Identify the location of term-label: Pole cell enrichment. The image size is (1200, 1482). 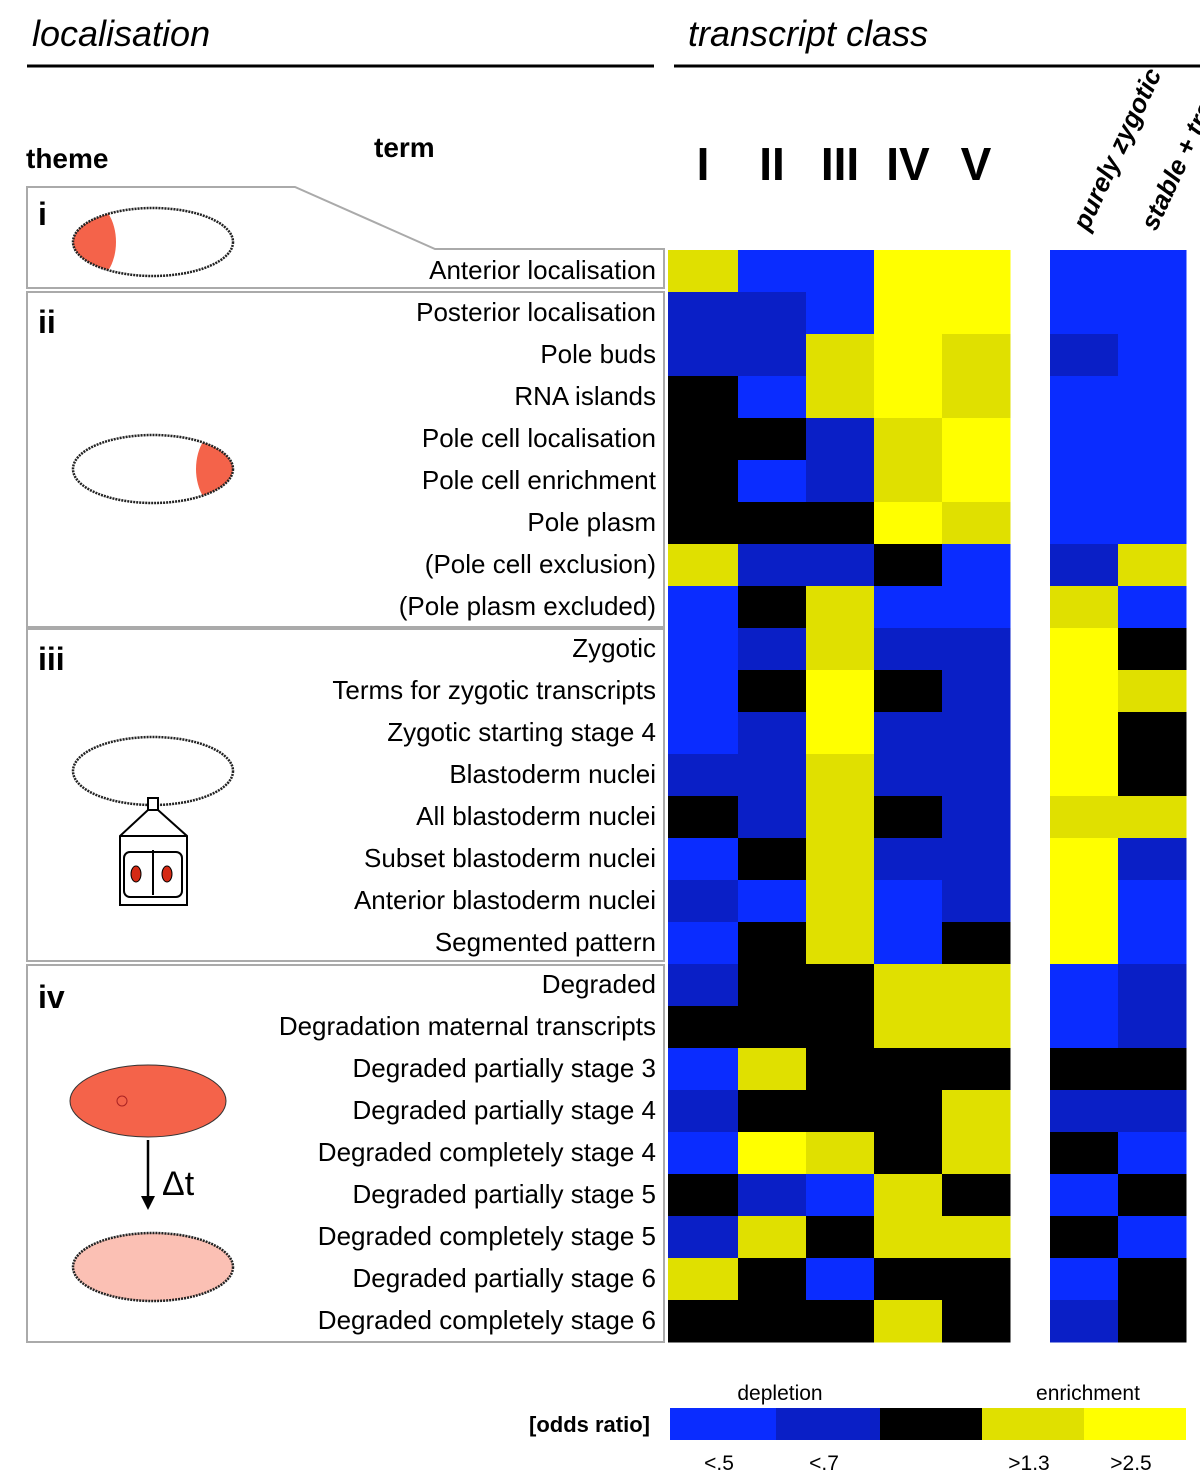
(539, 480).